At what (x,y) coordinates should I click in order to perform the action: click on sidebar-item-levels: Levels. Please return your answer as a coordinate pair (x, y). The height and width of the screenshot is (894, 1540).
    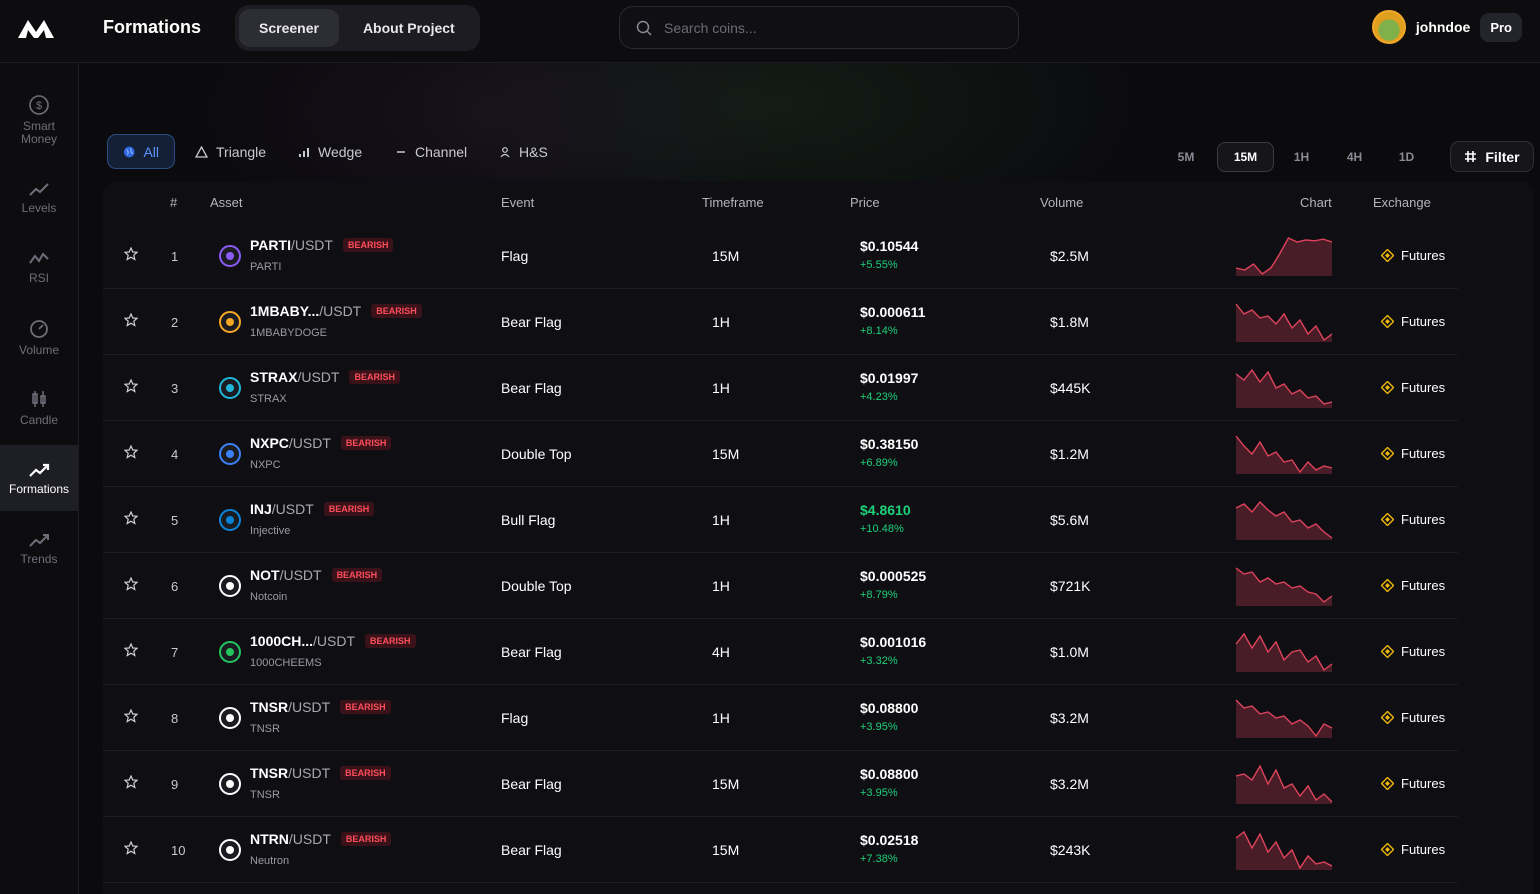
    Looking at the image, I should click on (39, 197).